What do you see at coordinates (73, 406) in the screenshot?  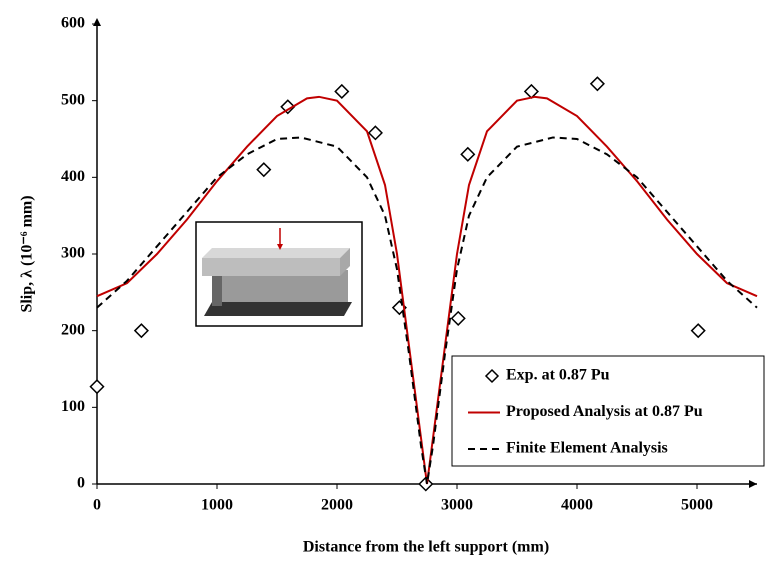 I see `y-tick-label: 100` at bounding box center [73, 406].